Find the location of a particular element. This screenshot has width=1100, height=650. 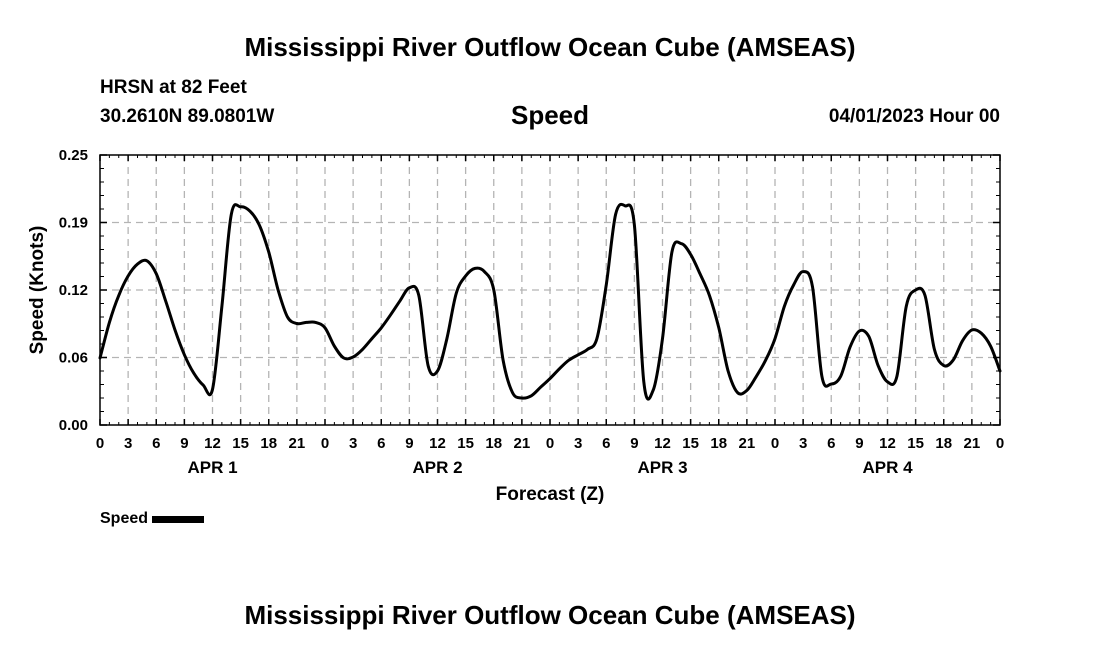

variable-title: Speed is located at coordinates (550, 115).